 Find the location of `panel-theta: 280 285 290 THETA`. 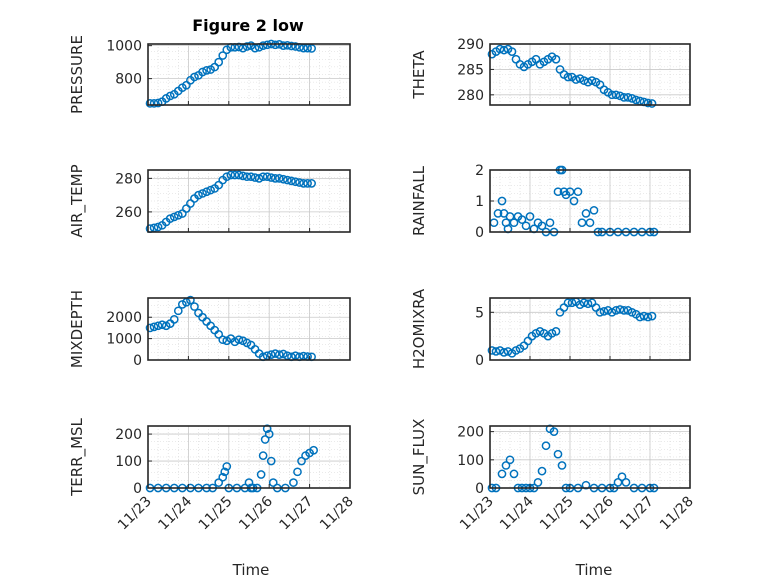

panel-theta: 280 285 290 THETA is located at coordinates (550, 72).